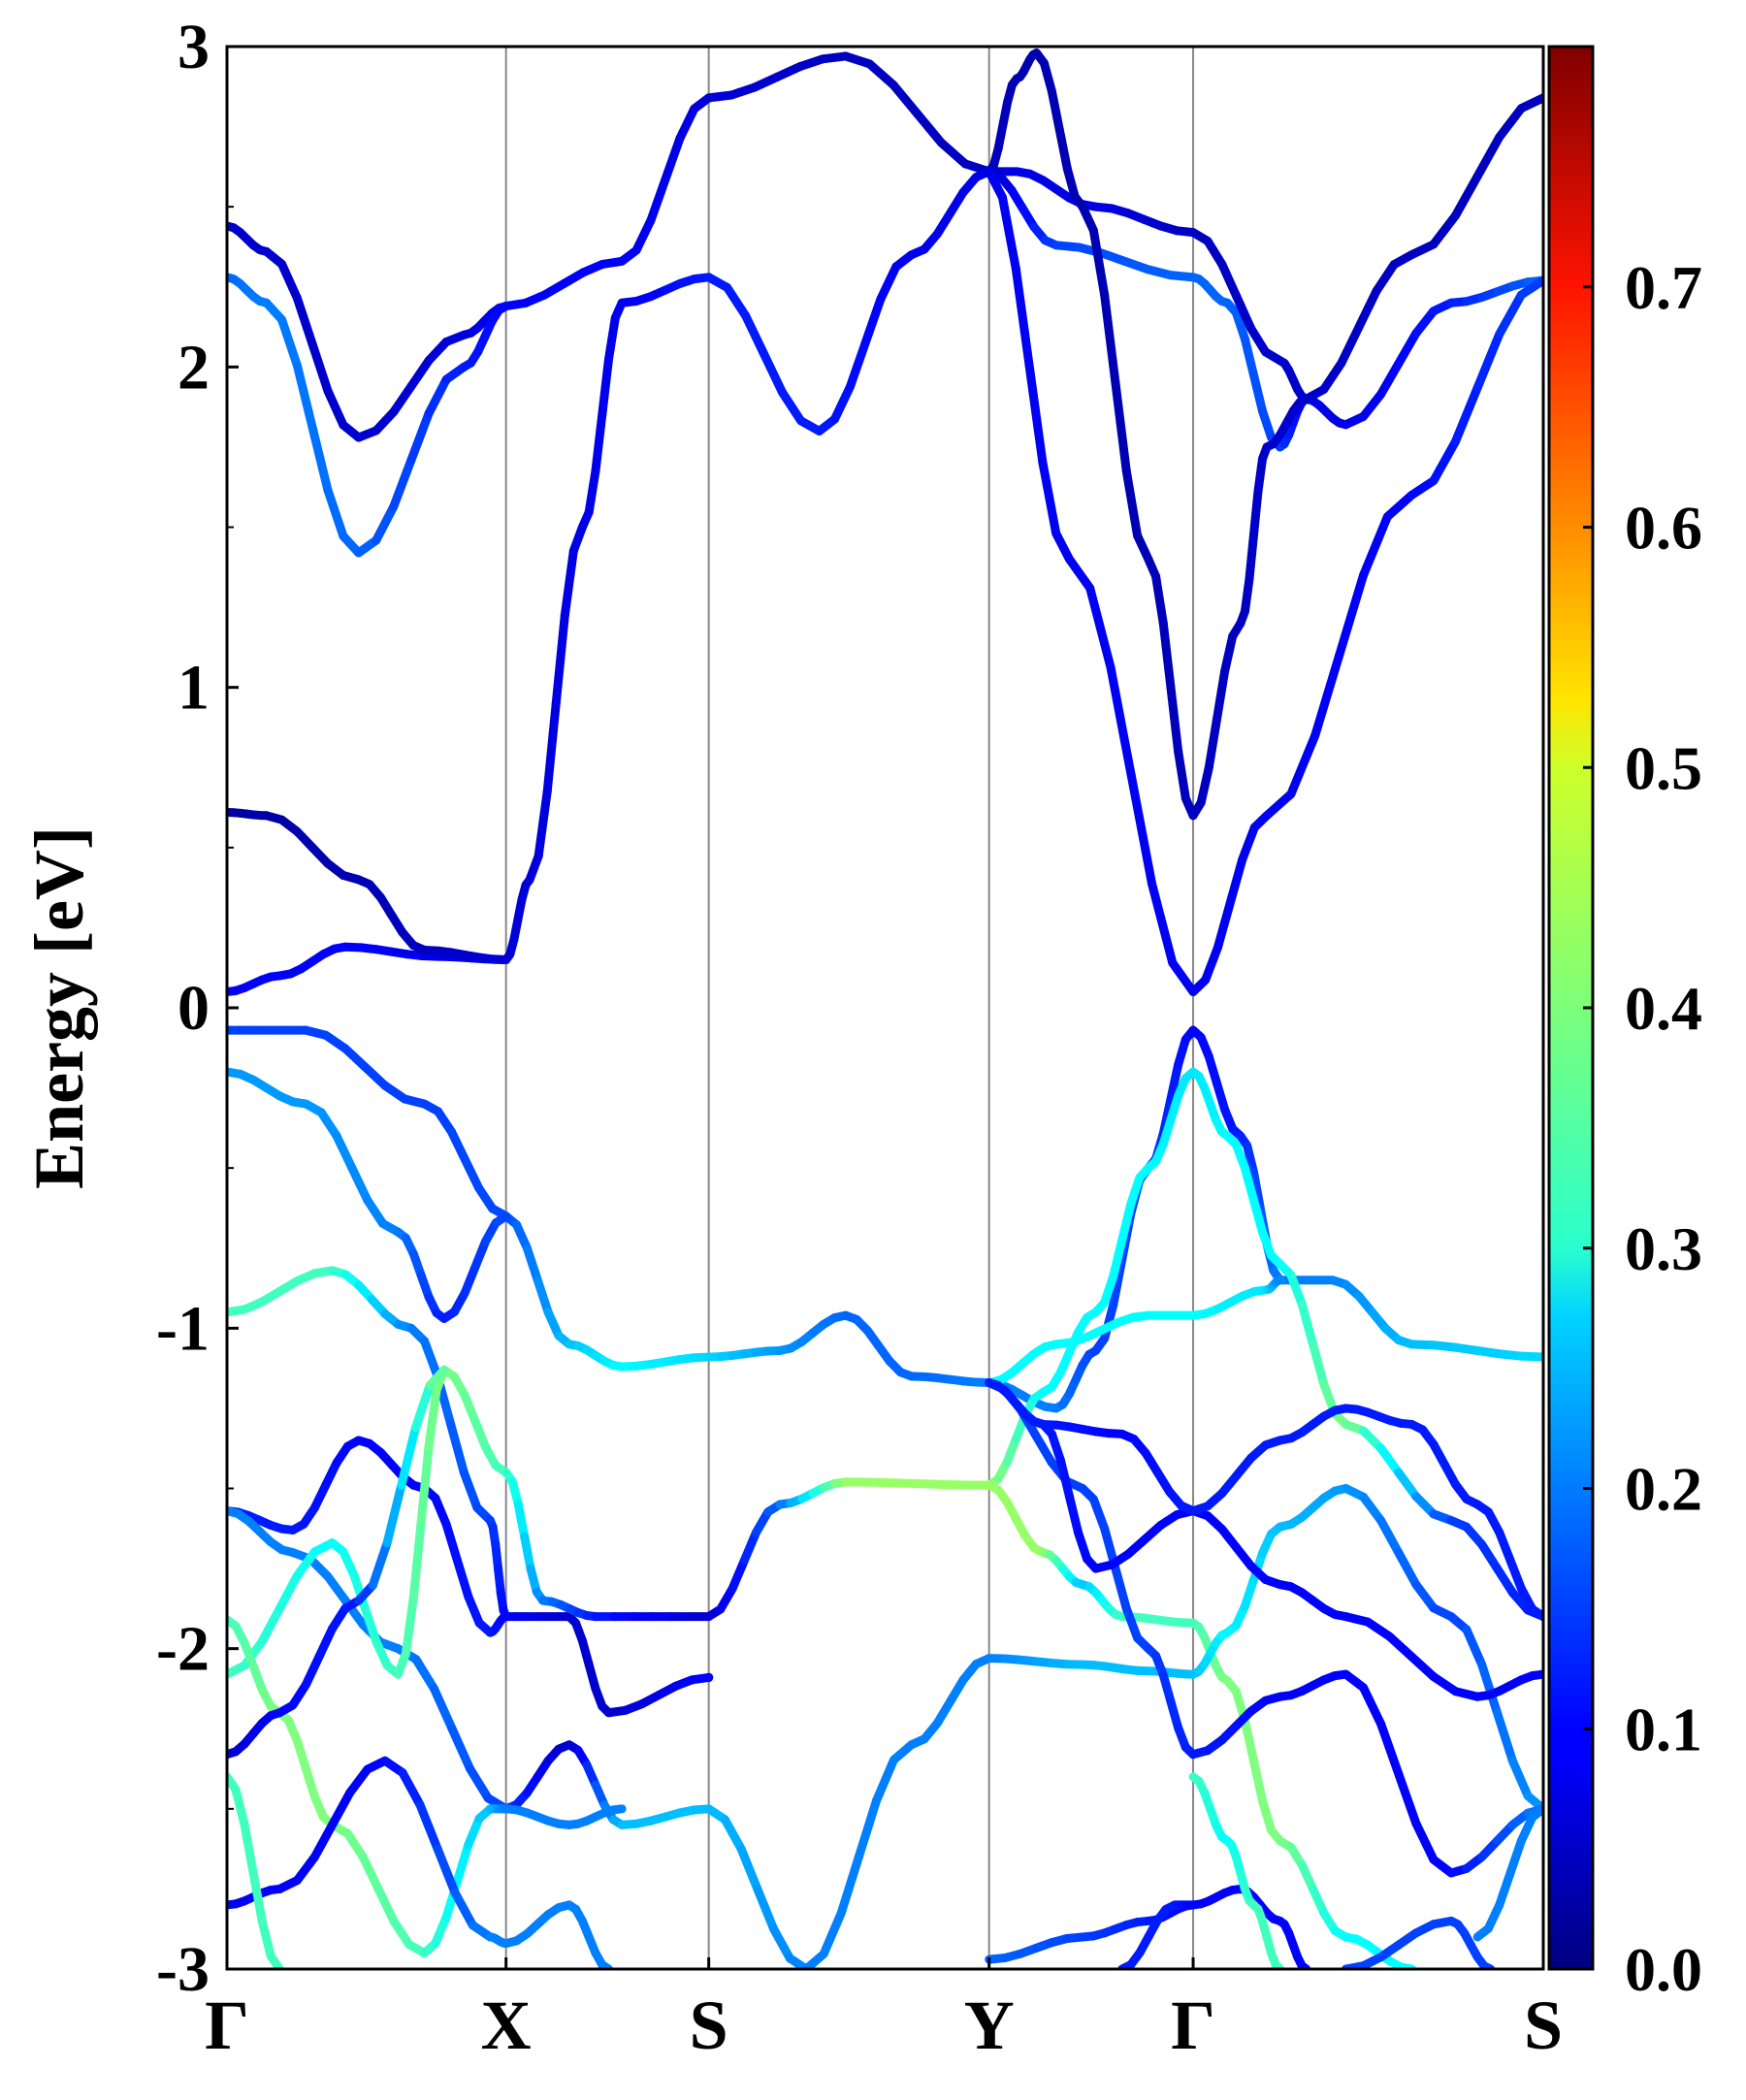 This screenshot has width=1746, height=2100. I want to click on band-9-segment, so click(458, 1448).